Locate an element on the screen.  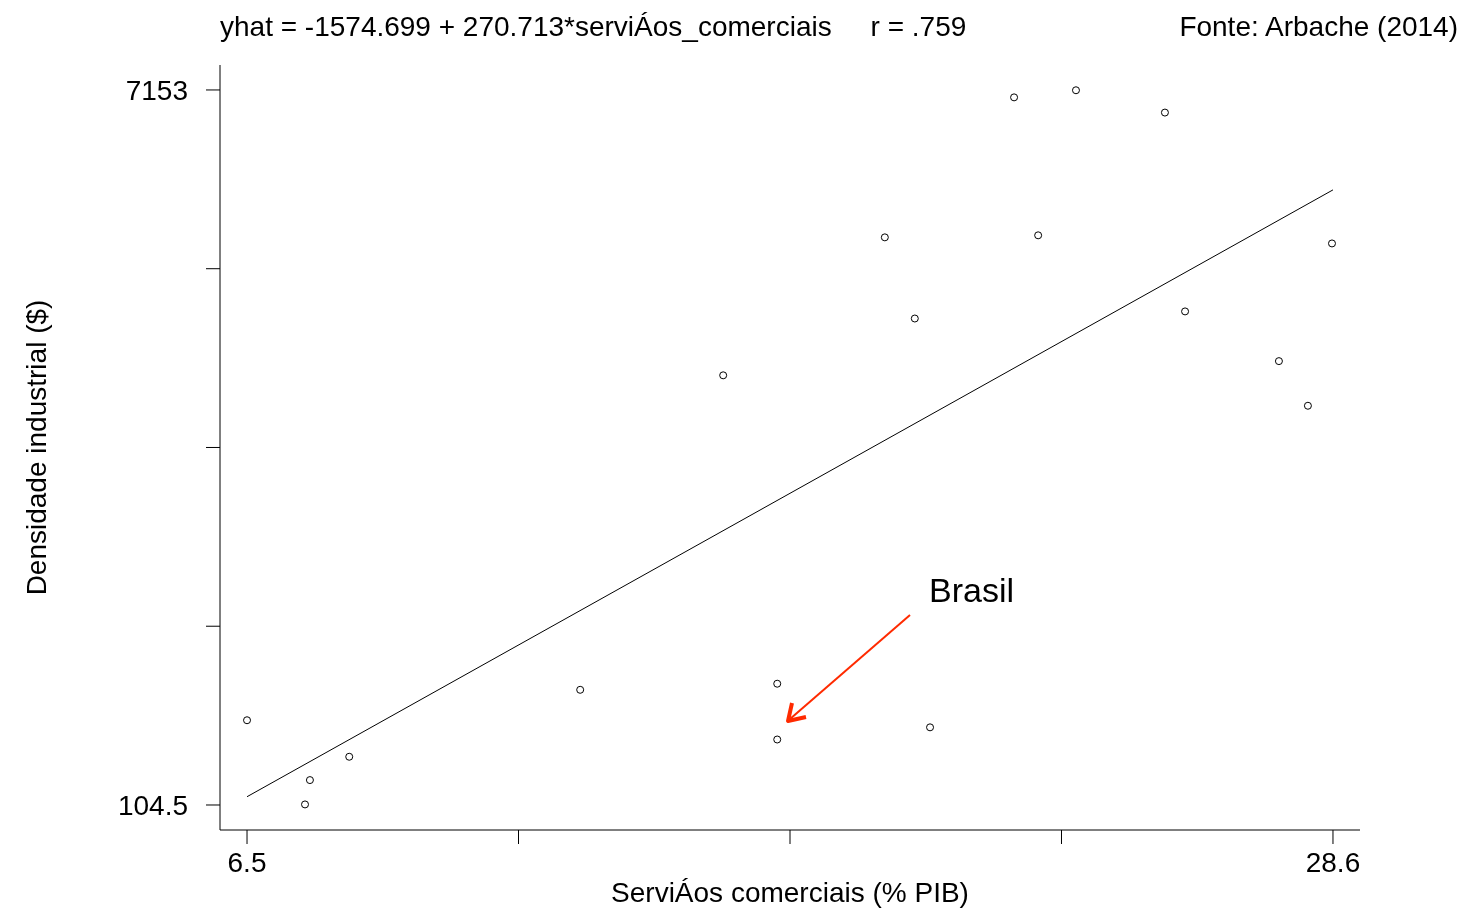
x-tick-label: 28.6 is located at coordinates (1333, 862).